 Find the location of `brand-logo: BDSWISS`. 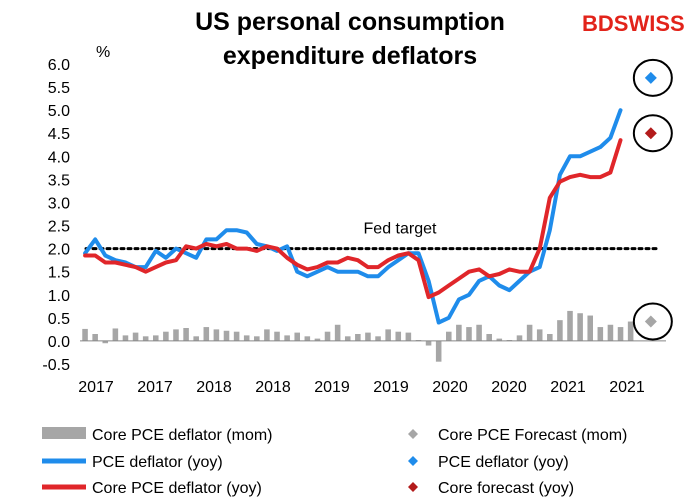

brand-logo: BDSWISS is located at coordinates (633, 23).